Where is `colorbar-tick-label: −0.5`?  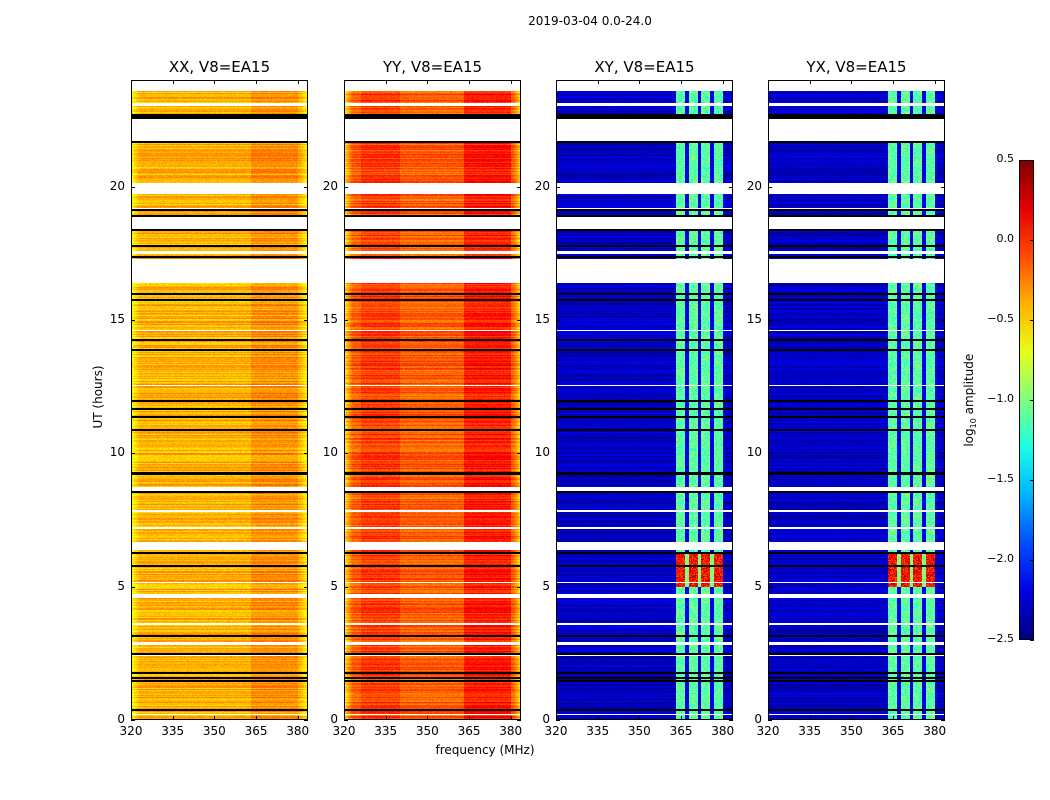 colorbar-tick-label: −0.5 is located at coordinates (1000, 318).